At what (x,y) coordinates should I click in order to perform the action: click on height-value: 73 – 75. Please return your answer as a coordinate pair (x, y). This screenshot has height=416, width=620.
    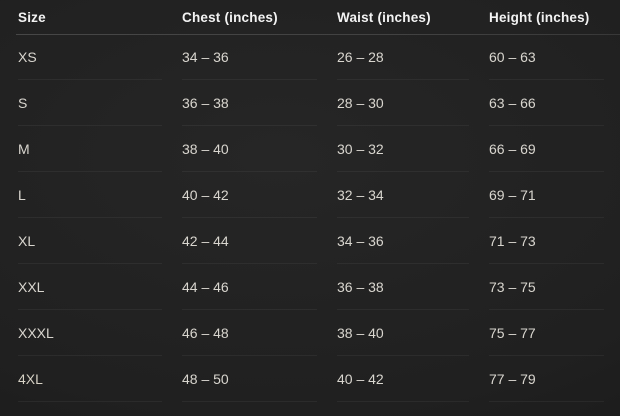
    Looking at the image, I should click on (546, 287).